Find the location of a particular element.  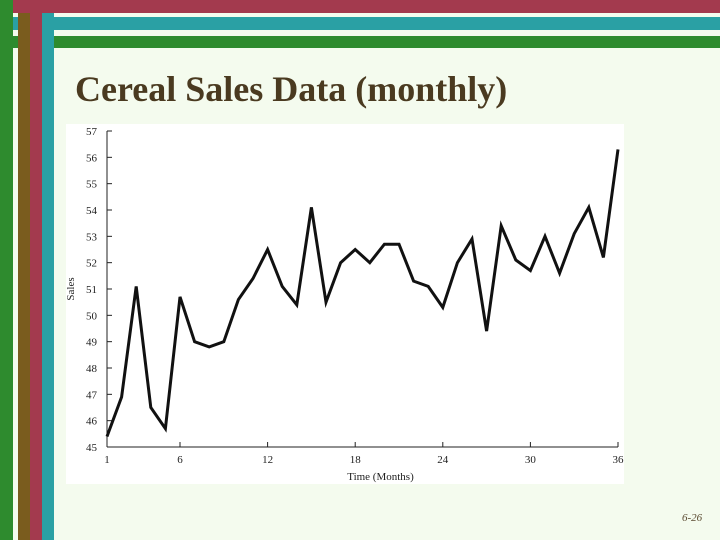

frame-stripe-green-top is located at coordinates (366, 42).